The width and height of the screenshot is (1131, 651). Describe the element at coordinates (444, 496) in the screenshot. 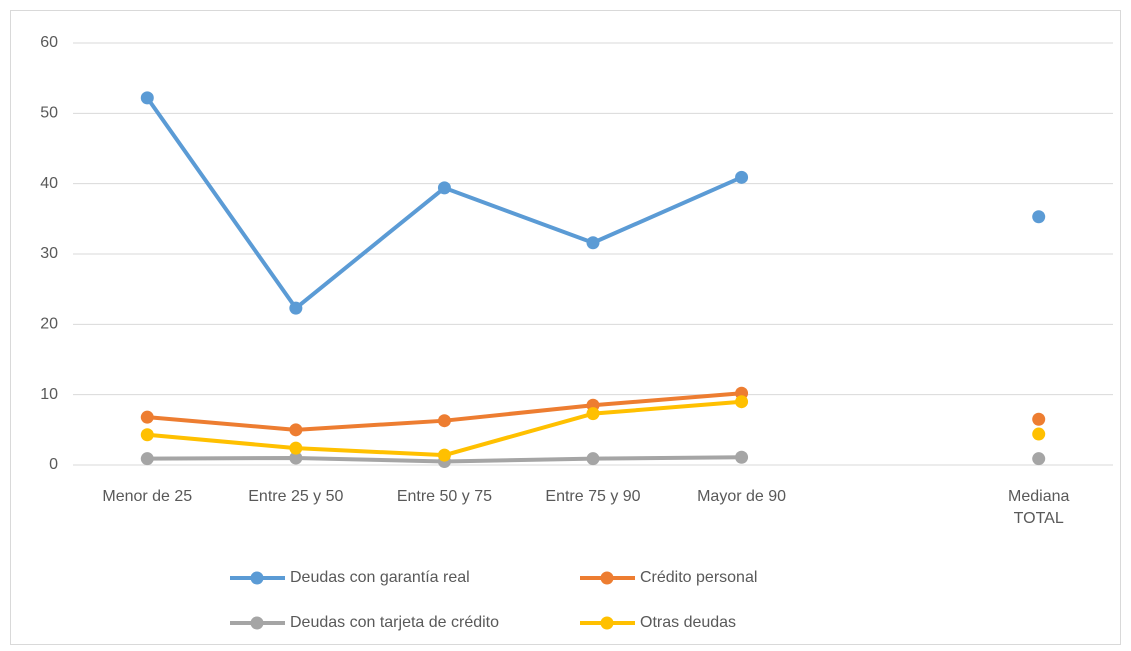

I see `x-tick-label: Entre 50 y 75` at that location.